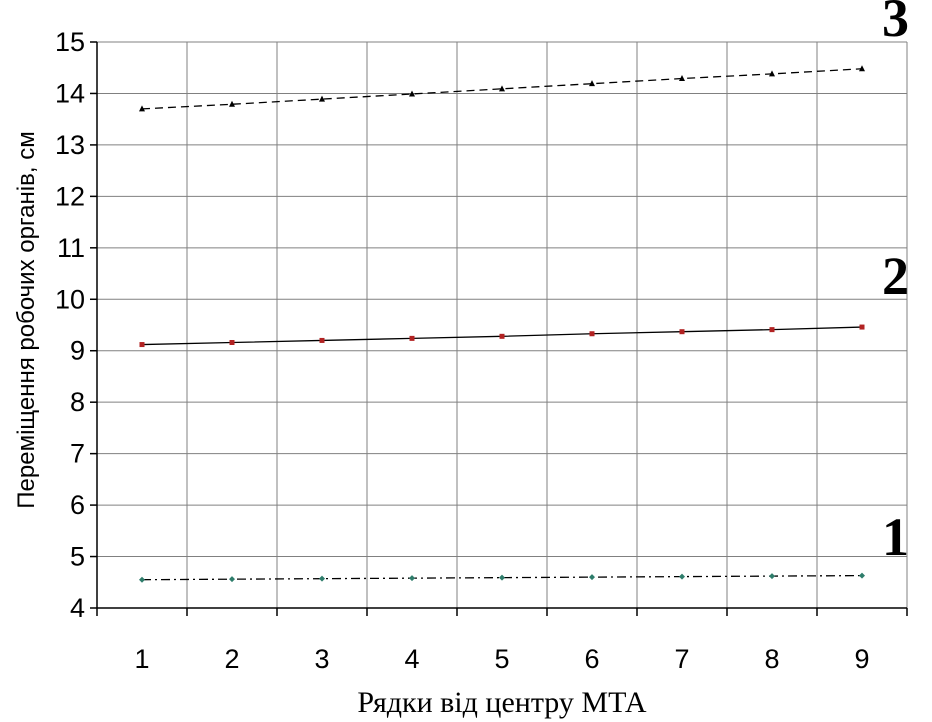  What do you see at coordinates (70, 196) in the screenshot?
I see `y-tick-label: 12` at bounding box center [70, 196].